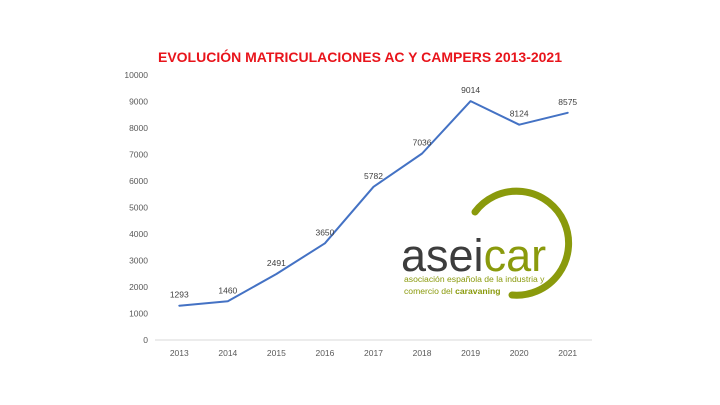  I want to click on y-tick-label: 6000, so click(138, 181).